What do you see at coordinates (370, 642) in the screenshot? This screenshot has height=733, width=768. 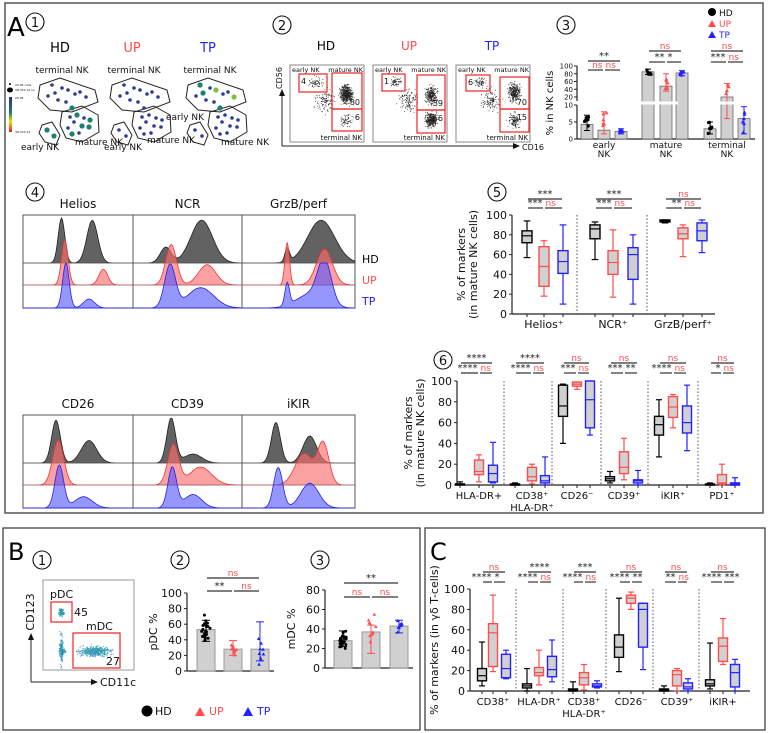 I see `b3-point` at bounding box center [370, 642].